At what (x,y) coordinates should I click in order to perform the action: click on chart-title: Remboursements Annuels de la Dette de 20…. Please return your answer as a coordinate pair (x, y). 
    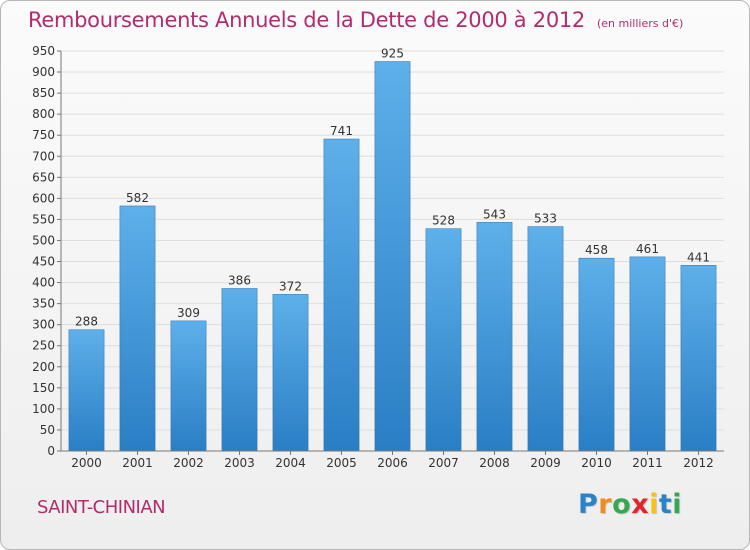
    Looking at the image, I should click on (355, 20).